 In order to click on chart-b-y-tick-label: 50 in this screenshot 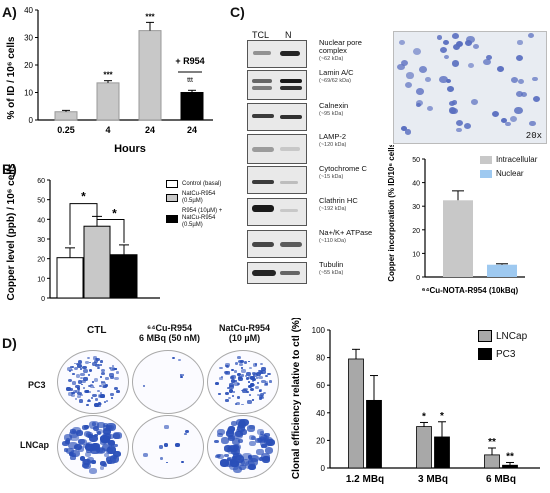, I will do `click(41, 201)`.